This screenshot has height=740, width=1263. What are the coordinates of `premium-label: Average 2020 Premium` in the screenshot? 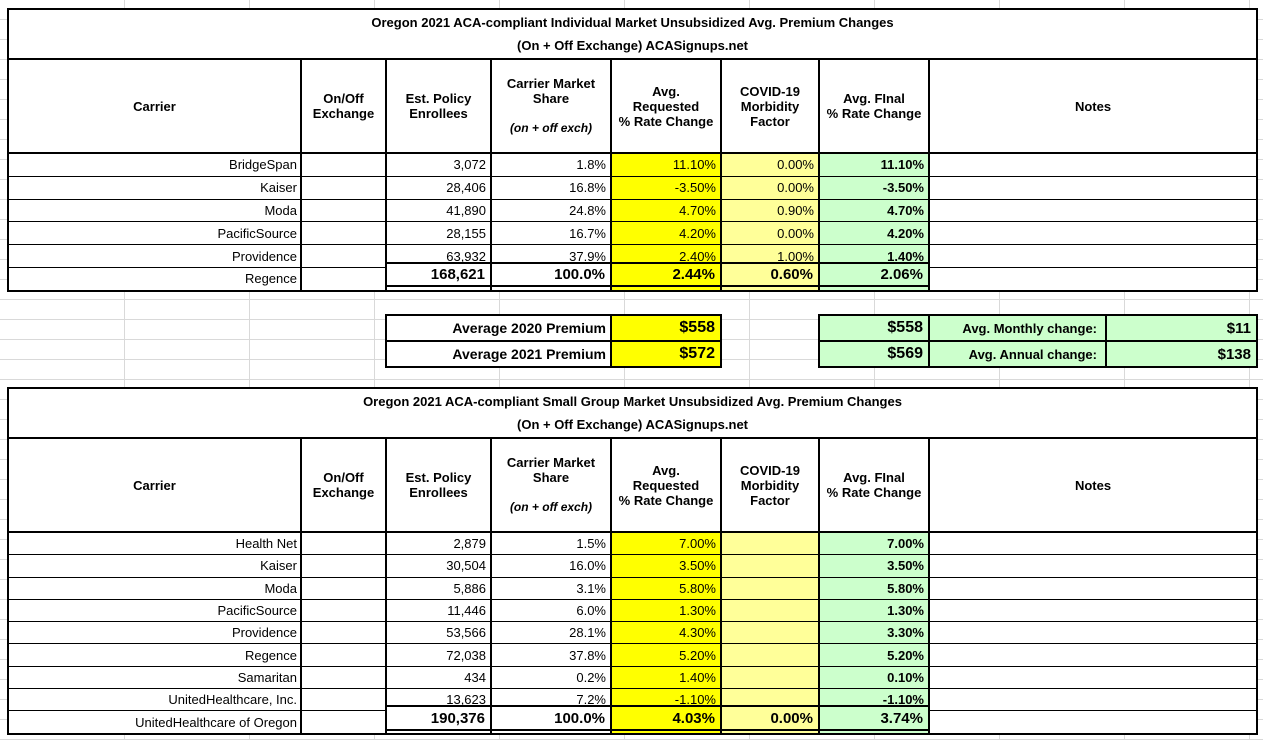 It's located at (498, 328).